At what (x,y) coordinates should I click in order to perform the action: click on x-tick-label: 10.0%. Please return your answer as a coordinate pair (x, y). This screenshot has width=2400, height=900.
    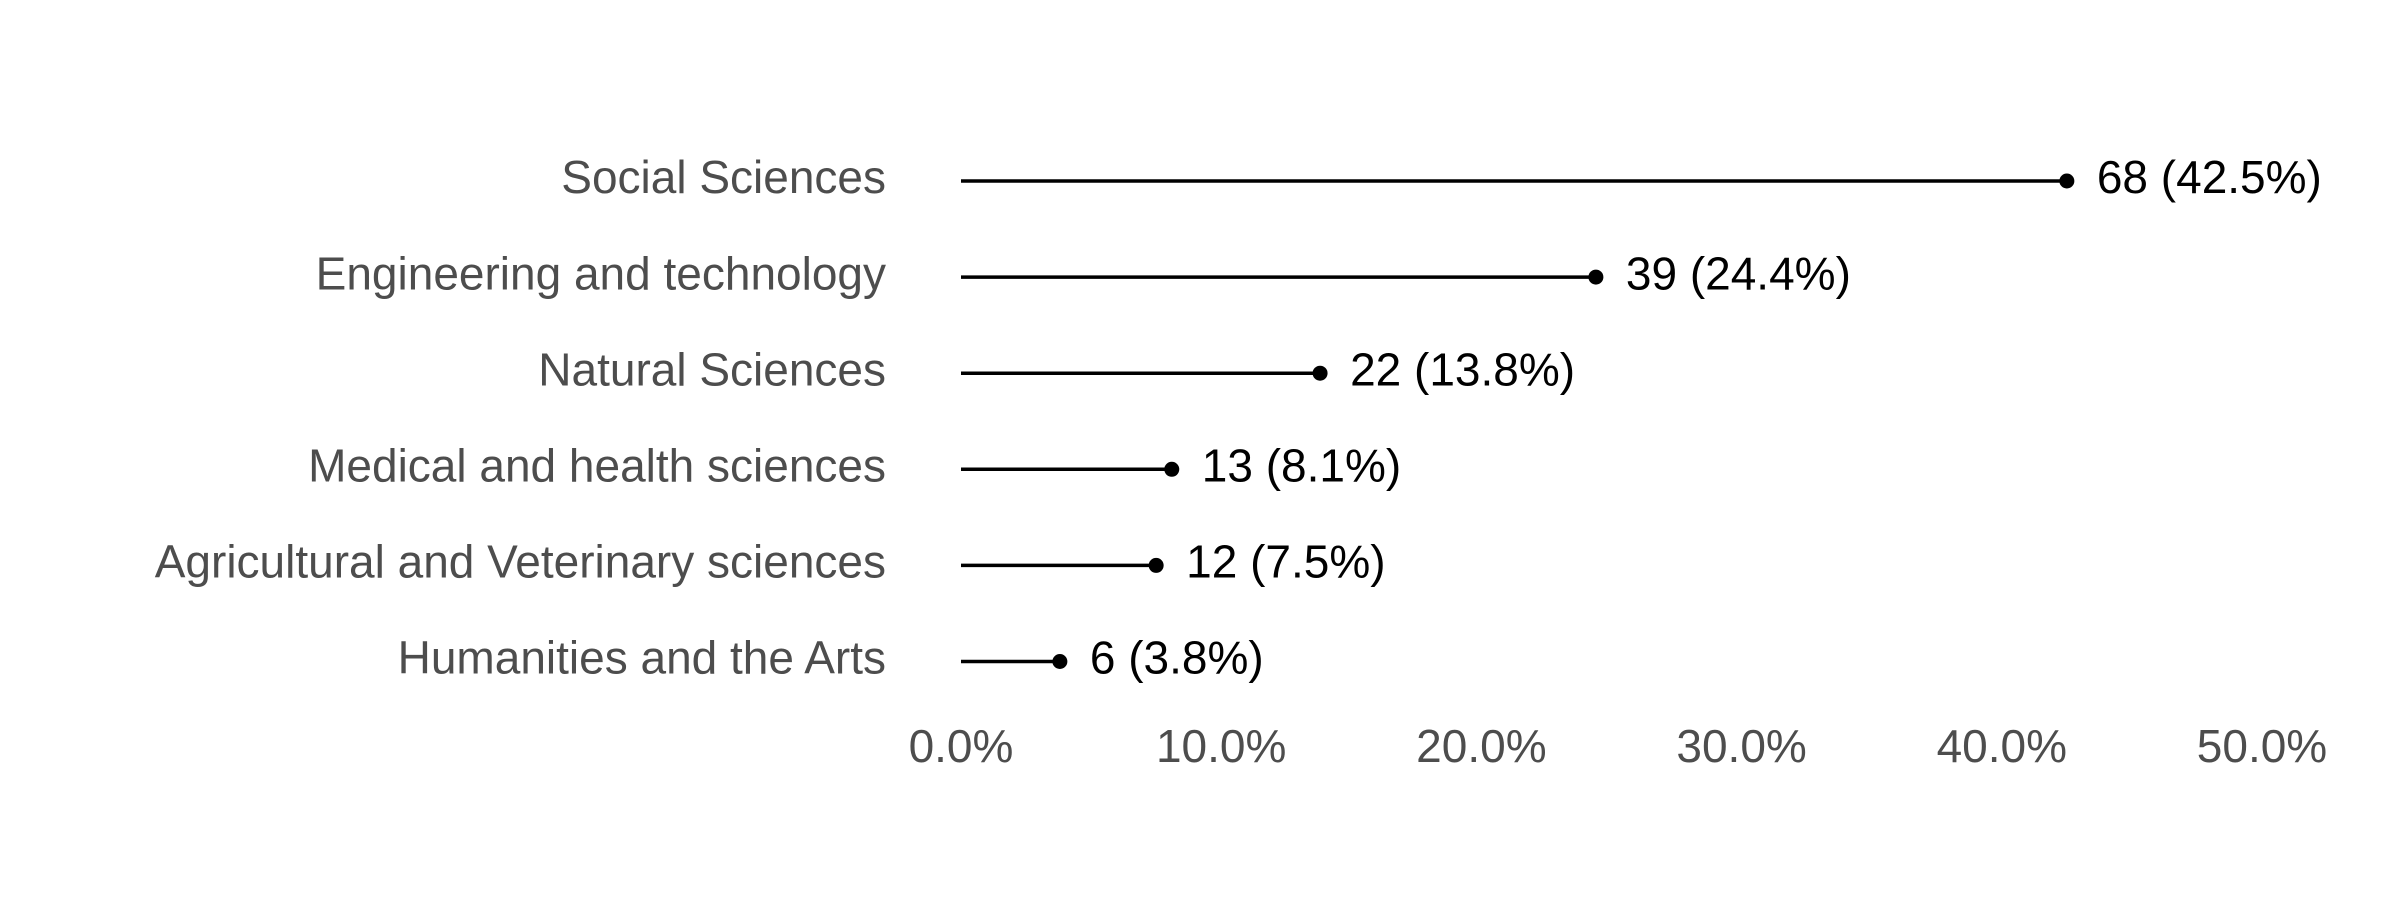
    Looking at the image, I should click on (1221, 746).